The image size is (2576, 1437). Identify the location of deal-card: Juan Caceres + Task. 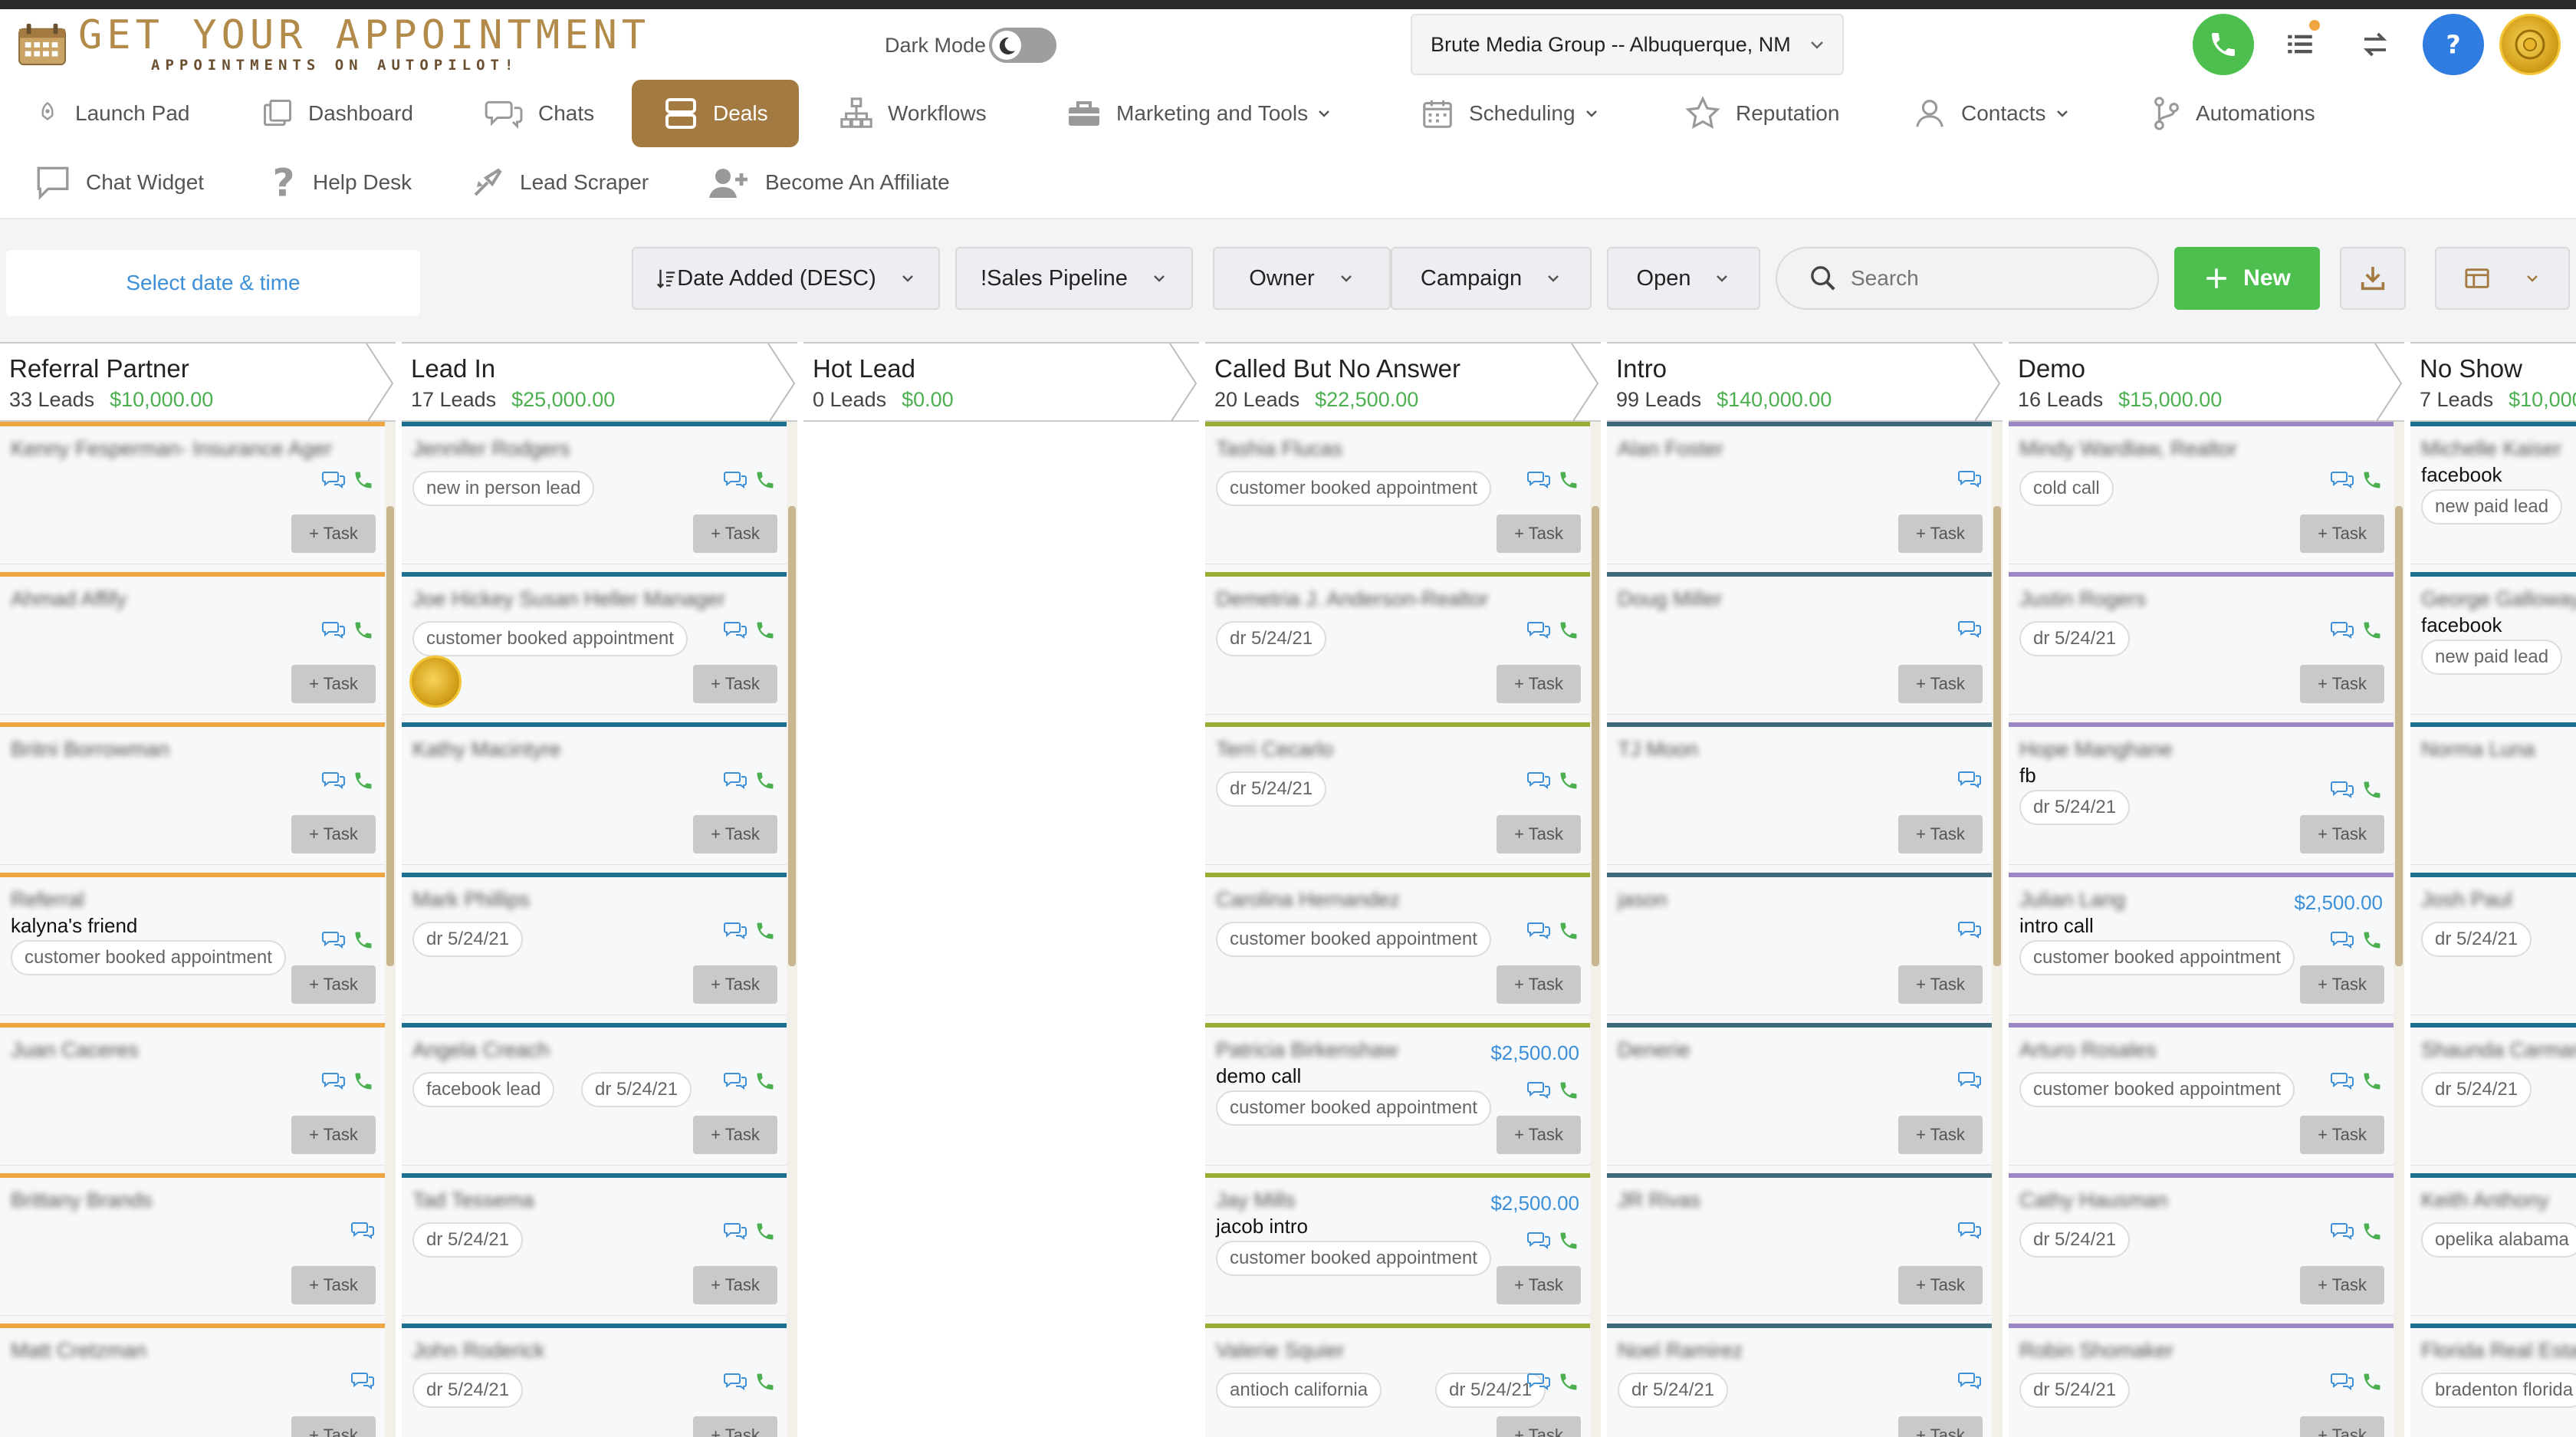
(192, 1094).